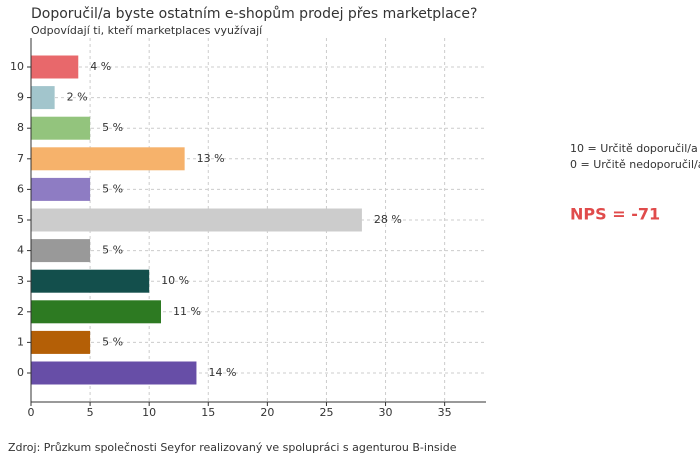  What do you see at coordinates (20, 372) in the screenshot?
I see `y-tick-label: 0` at bounding box center [20, 372].